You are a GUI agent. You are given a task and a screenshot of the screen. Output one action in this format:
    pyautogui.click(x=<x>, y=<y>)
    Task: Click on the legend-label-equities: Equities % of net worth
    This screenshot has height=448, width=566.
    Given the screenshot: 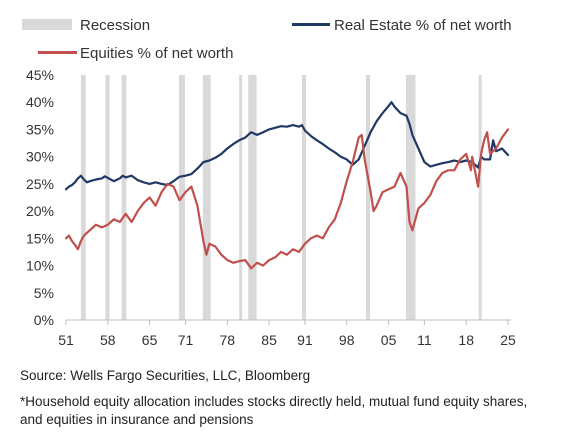 What is the action you would take?
    pyautogui.click(x=156, y=53)
    